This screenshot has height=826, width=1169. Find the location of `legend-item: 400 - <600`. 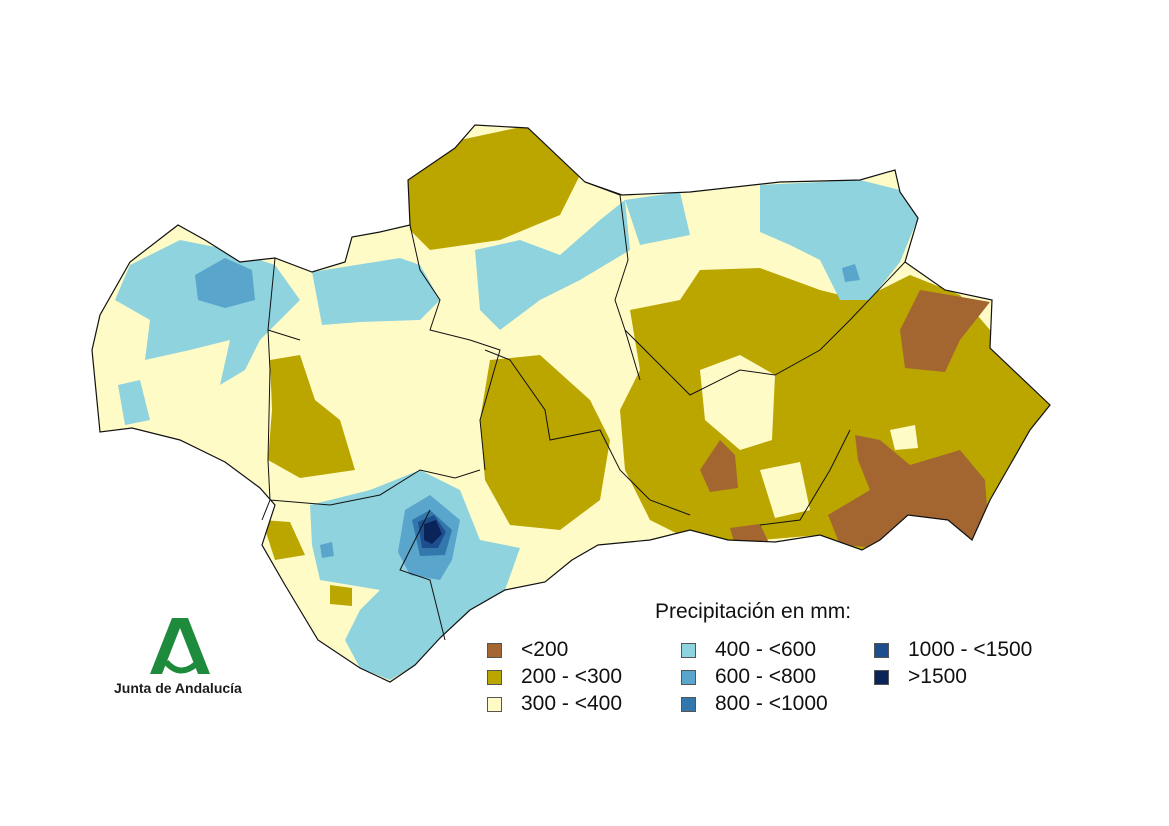

legend-item: 400 - <600 is located at coordinates (748, 650).